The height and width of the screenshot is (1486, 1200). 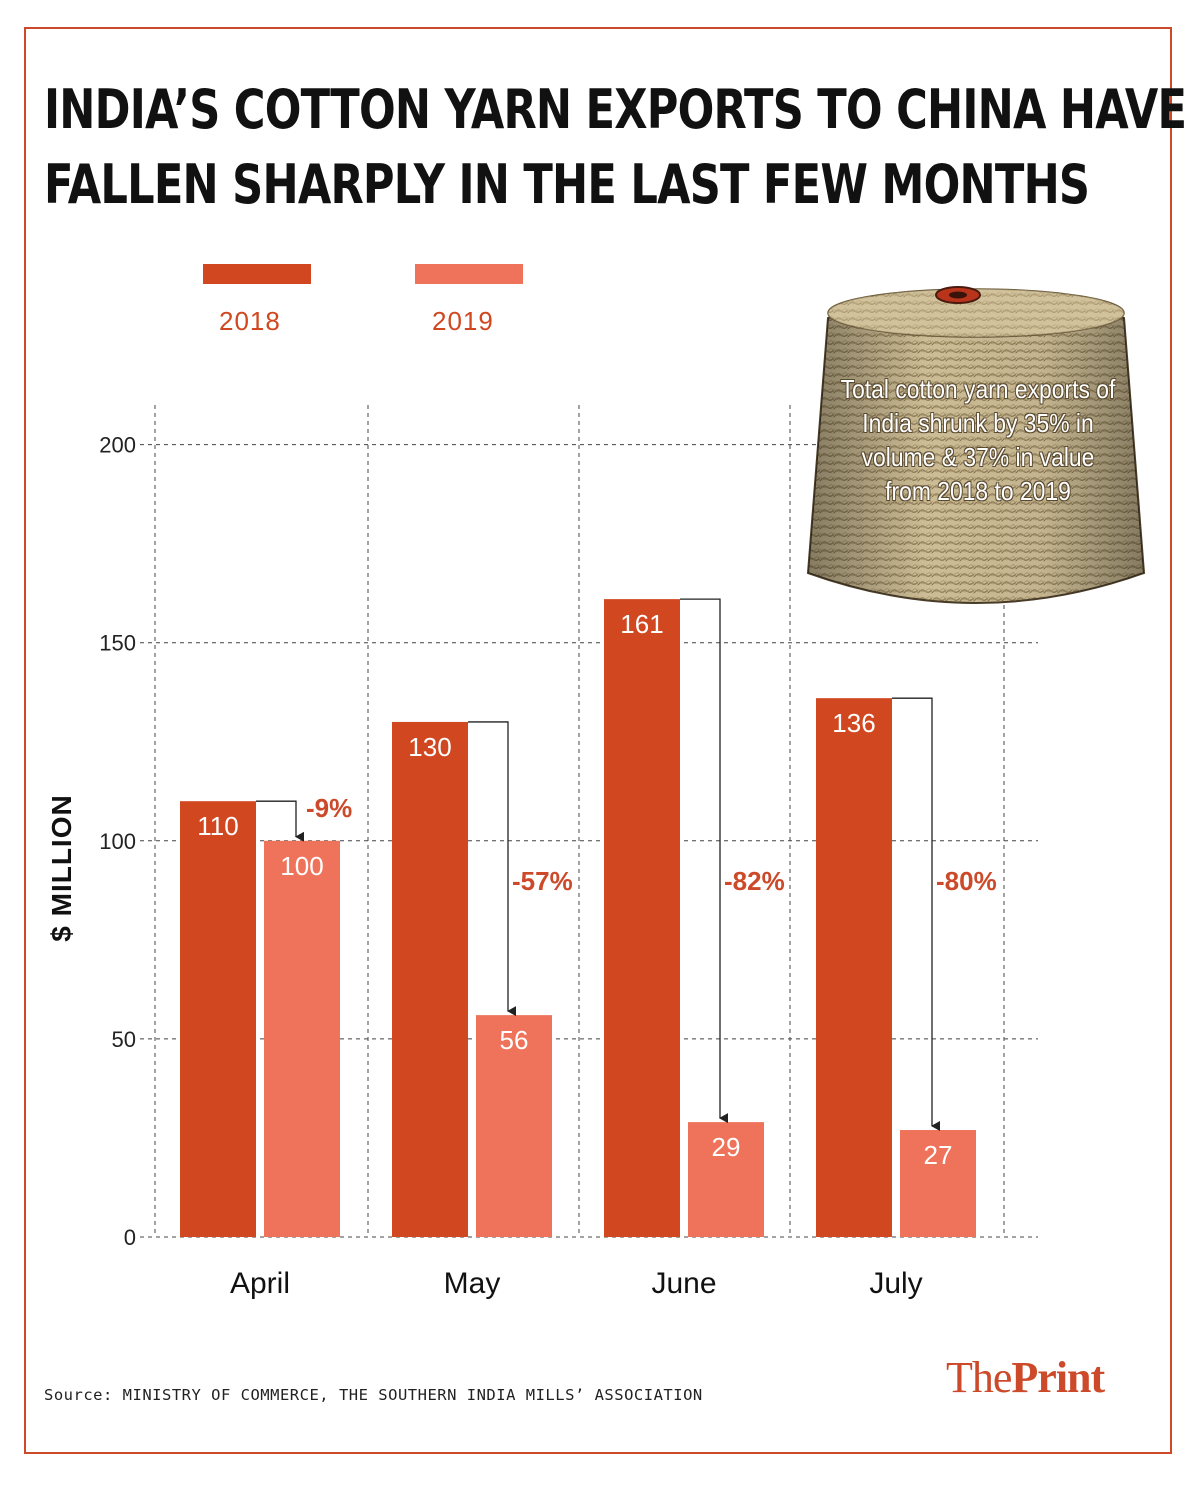 What do you see at coordinates (754, 881) in the screenshot?
I see `change-label-june: -82%` at bounding box center [754, 881].